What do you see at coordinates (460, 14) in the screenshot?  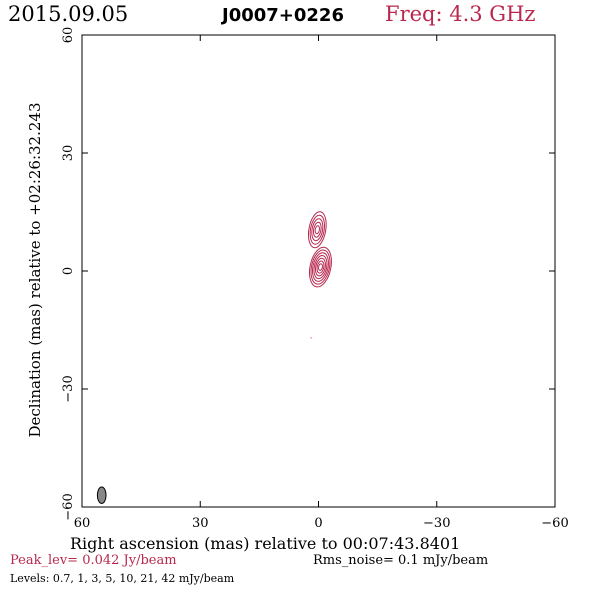 I see `frequency-label: Freq: 4.3 GHz` at bounding box center [460, 14].